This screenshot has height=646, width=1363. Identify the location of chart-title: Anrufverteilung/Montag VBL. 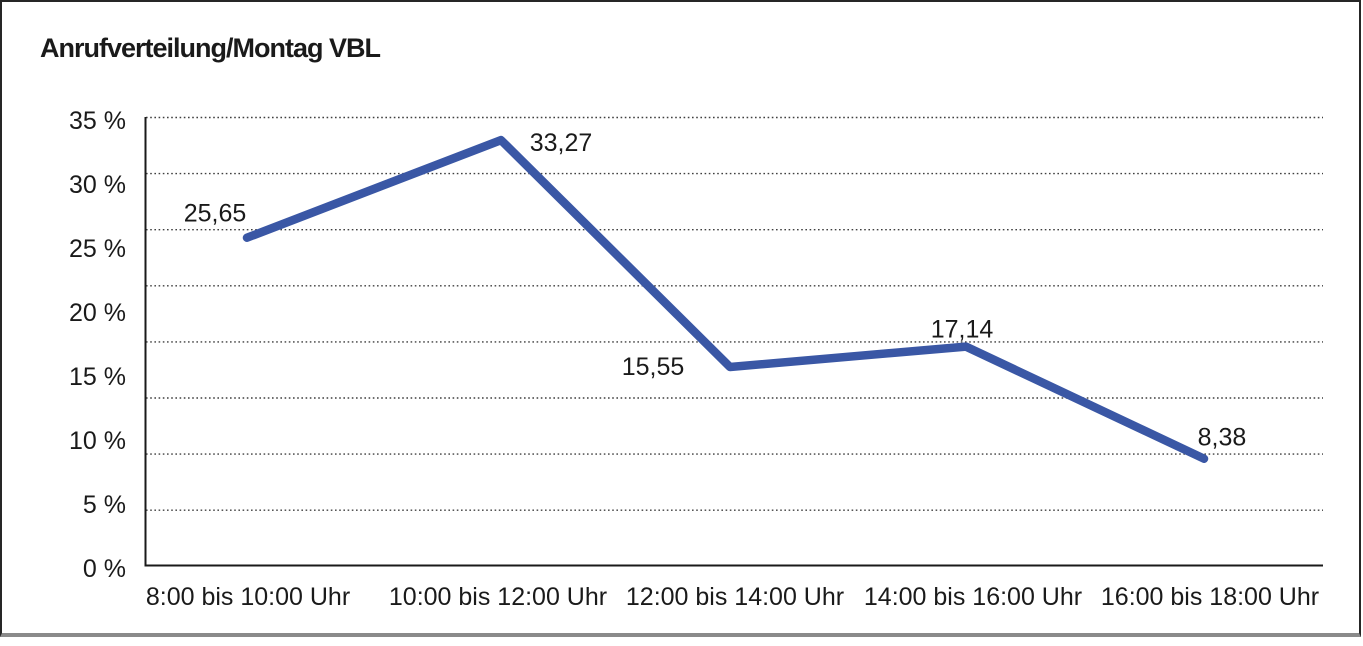
(210, 48).